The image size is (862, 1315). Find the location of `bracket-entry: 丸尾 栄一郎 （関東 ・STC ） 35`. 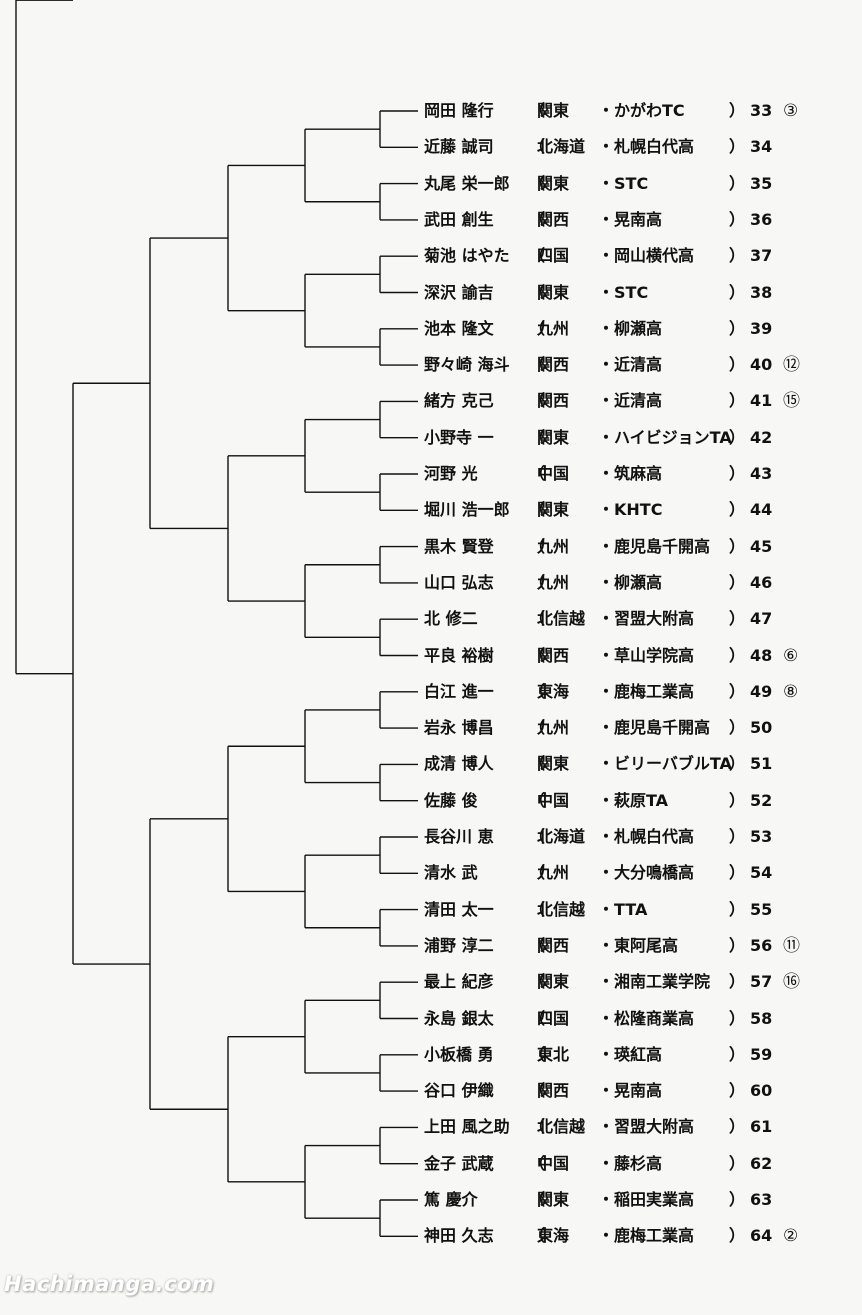

bracket-entry: 丸尾 栄一郎 （関東 ・STC ） 35 is located at coordinates (431, 184).